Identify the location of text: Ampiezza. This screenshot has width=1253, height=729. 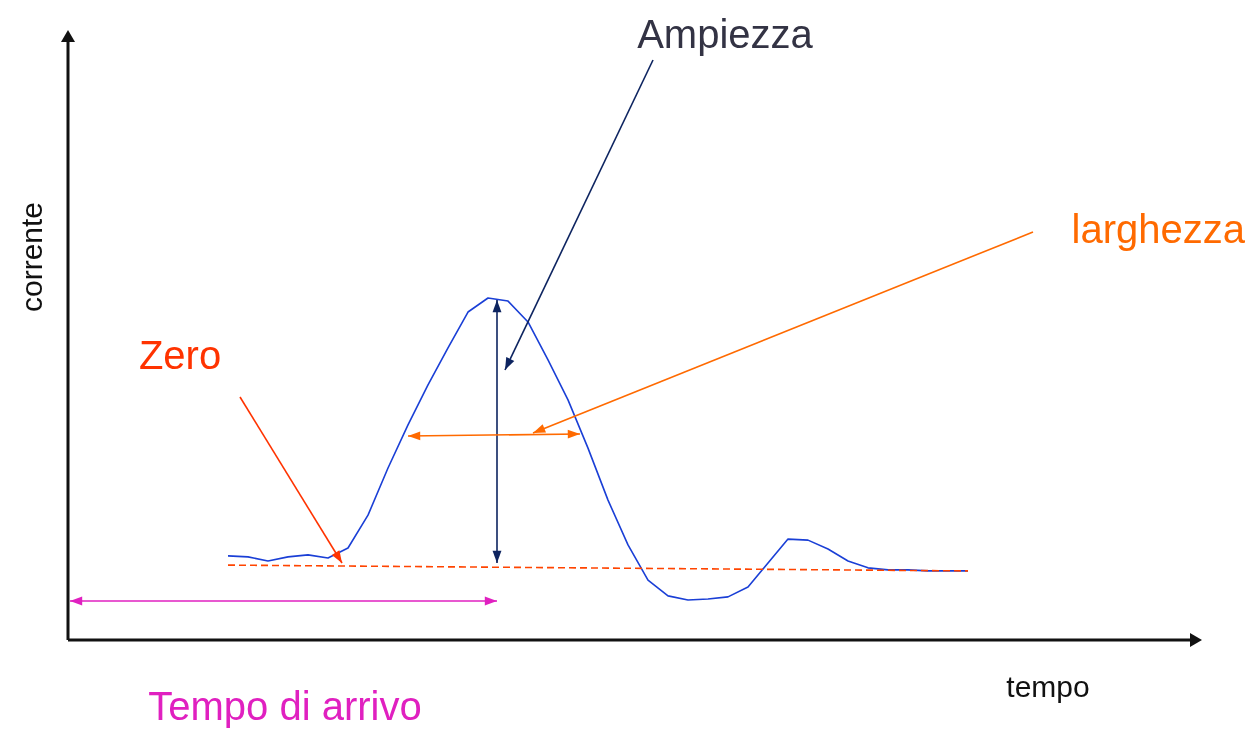
(725, 34).